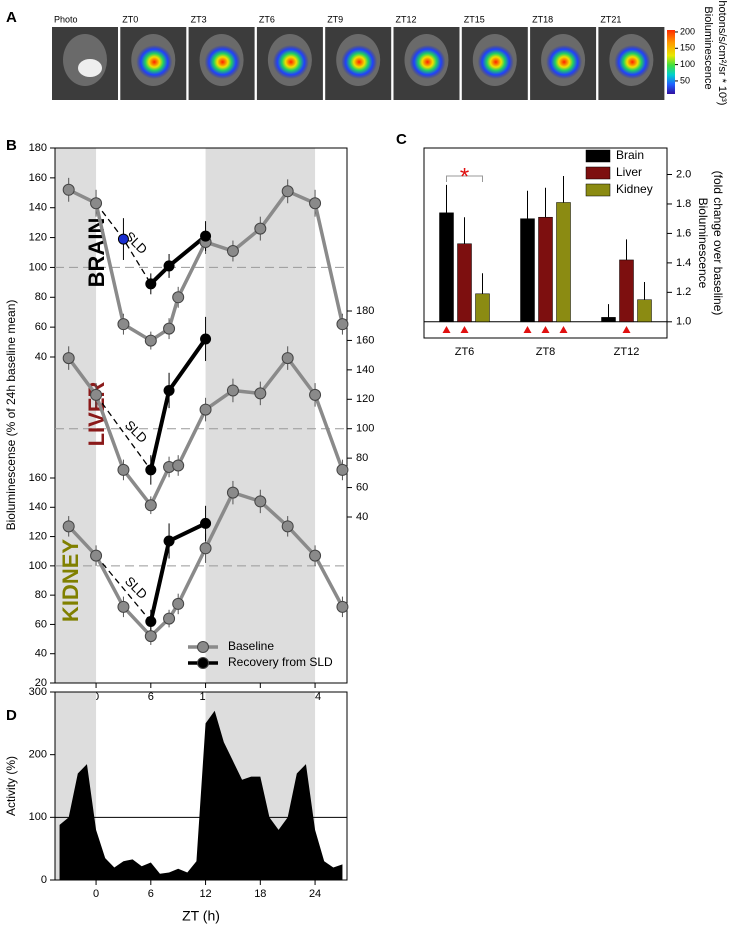 This screenshot has height=927, width=735. I want to click on image-label: ZT0, so click(130, 19).